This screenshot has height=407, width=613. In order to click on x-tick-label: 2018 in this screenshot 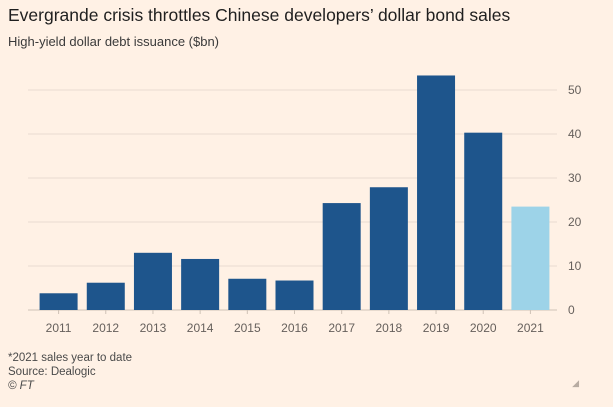, I will do `click(389, 328)`.